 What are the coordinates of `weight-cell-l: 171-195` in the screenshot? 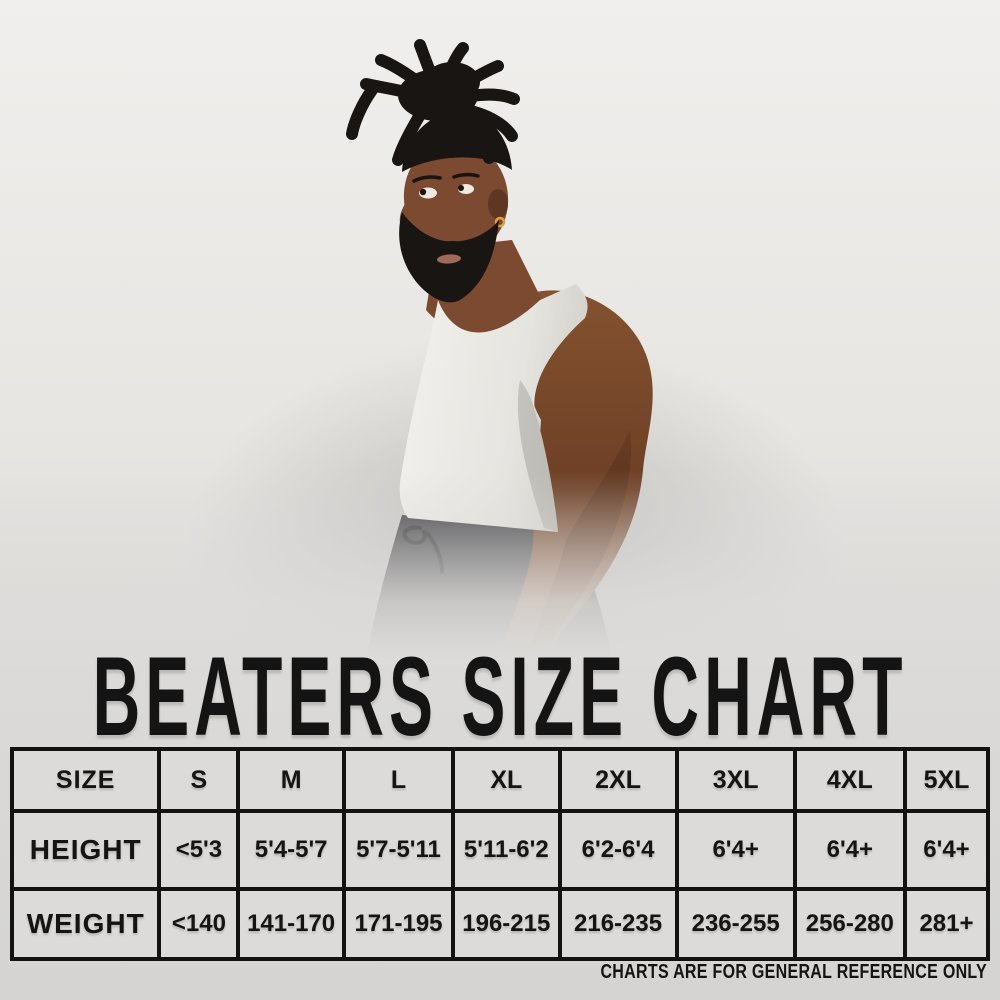 It's located at (398, 924).